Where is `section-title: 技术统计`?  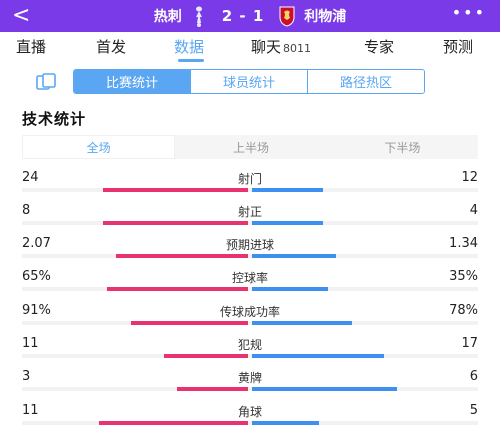
section-title: 技术统计 is located at coordinates (54, 119).